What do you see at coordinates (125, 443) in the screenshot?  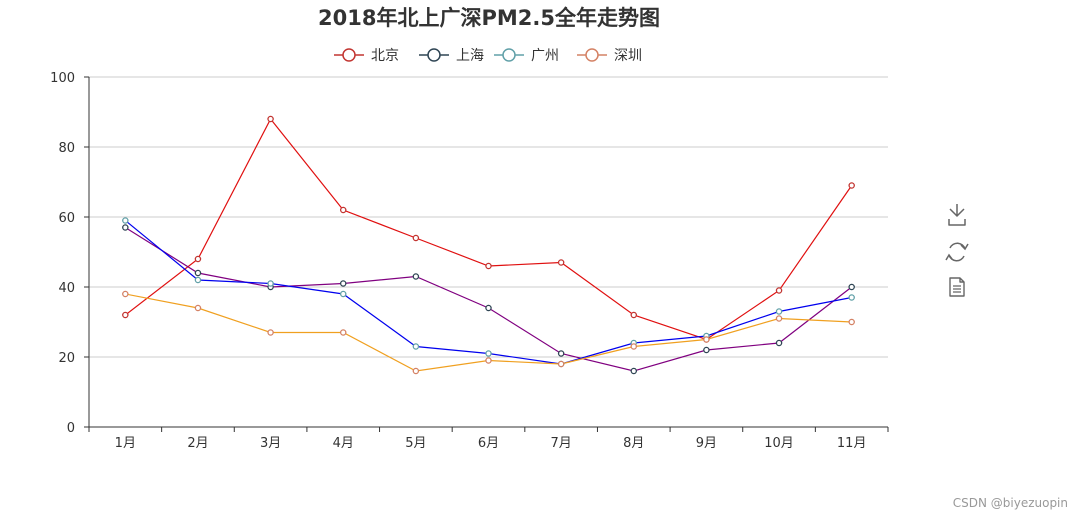 I see `x-tick-label: 1月` at bounding box center [125, 443].